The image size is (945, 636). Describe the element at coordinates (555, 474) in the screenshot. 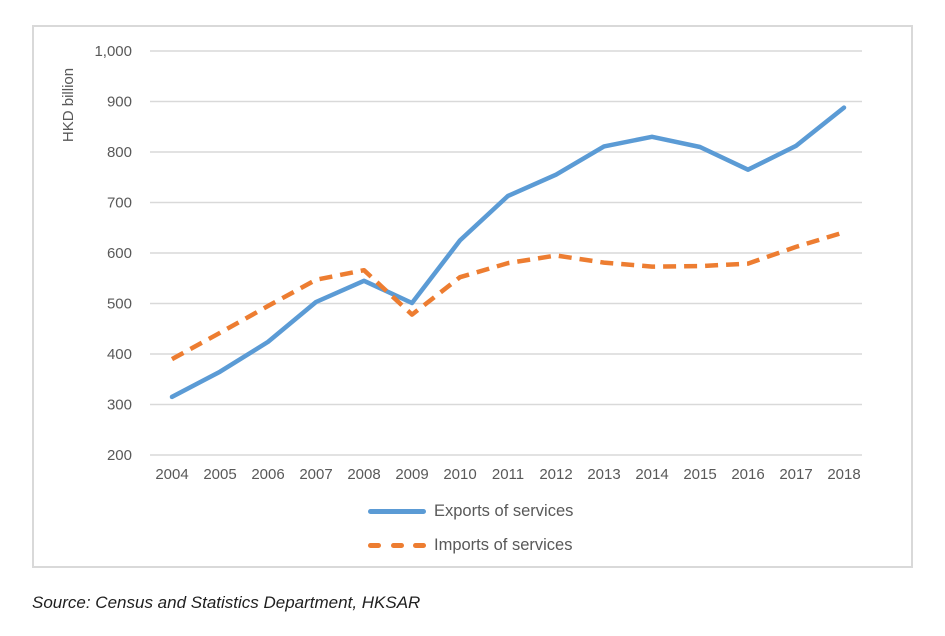

I see `x-tick-label: 2012` at that location.